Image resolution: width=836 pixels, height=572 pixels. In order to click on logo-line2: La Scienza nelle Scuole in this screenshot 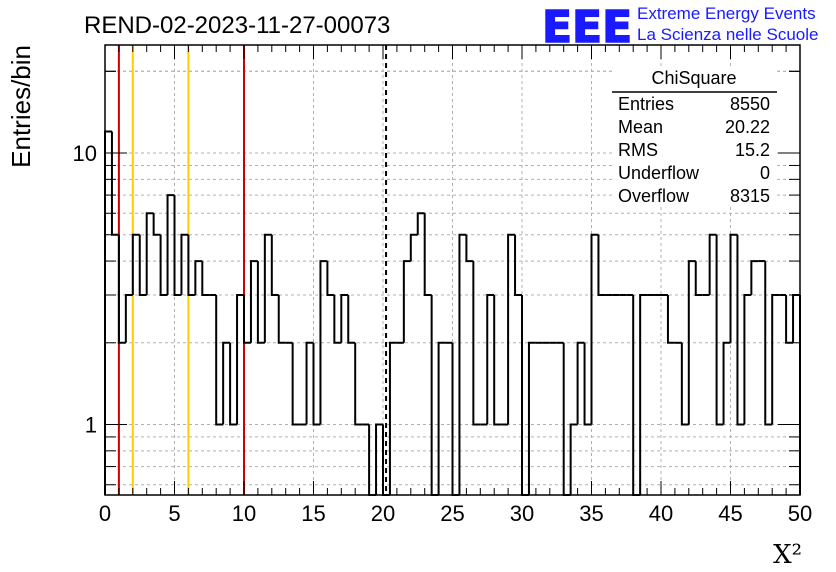, I will do `click(727, 34)`.